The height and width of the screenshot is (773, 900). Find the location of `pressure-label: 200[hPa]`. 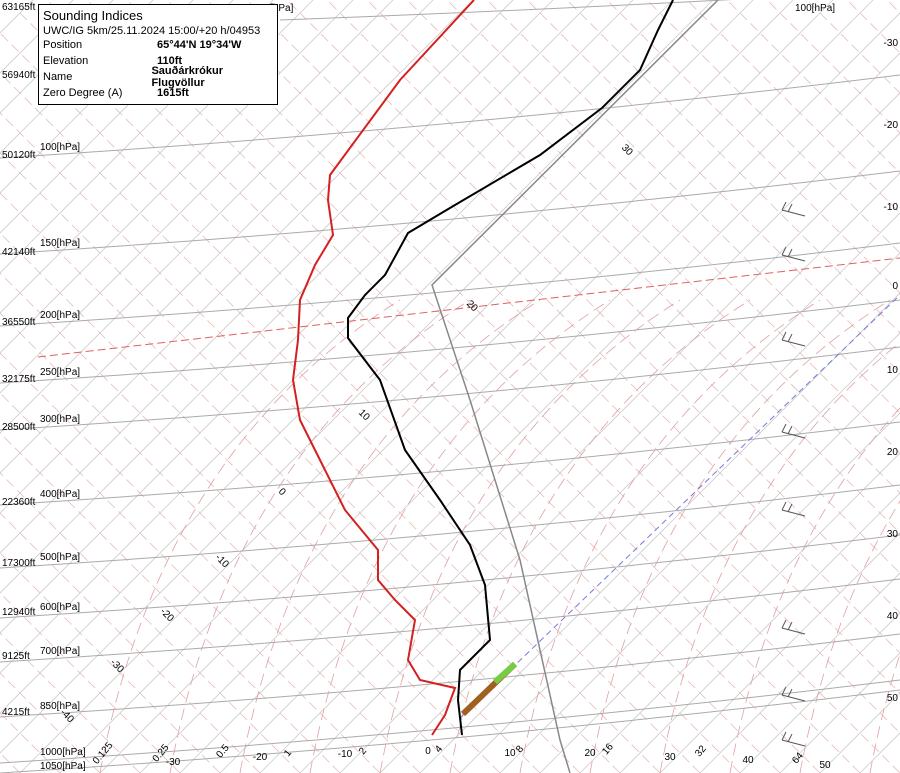

pressure-label: 200[hPa] is located at coordinates (60, 315).